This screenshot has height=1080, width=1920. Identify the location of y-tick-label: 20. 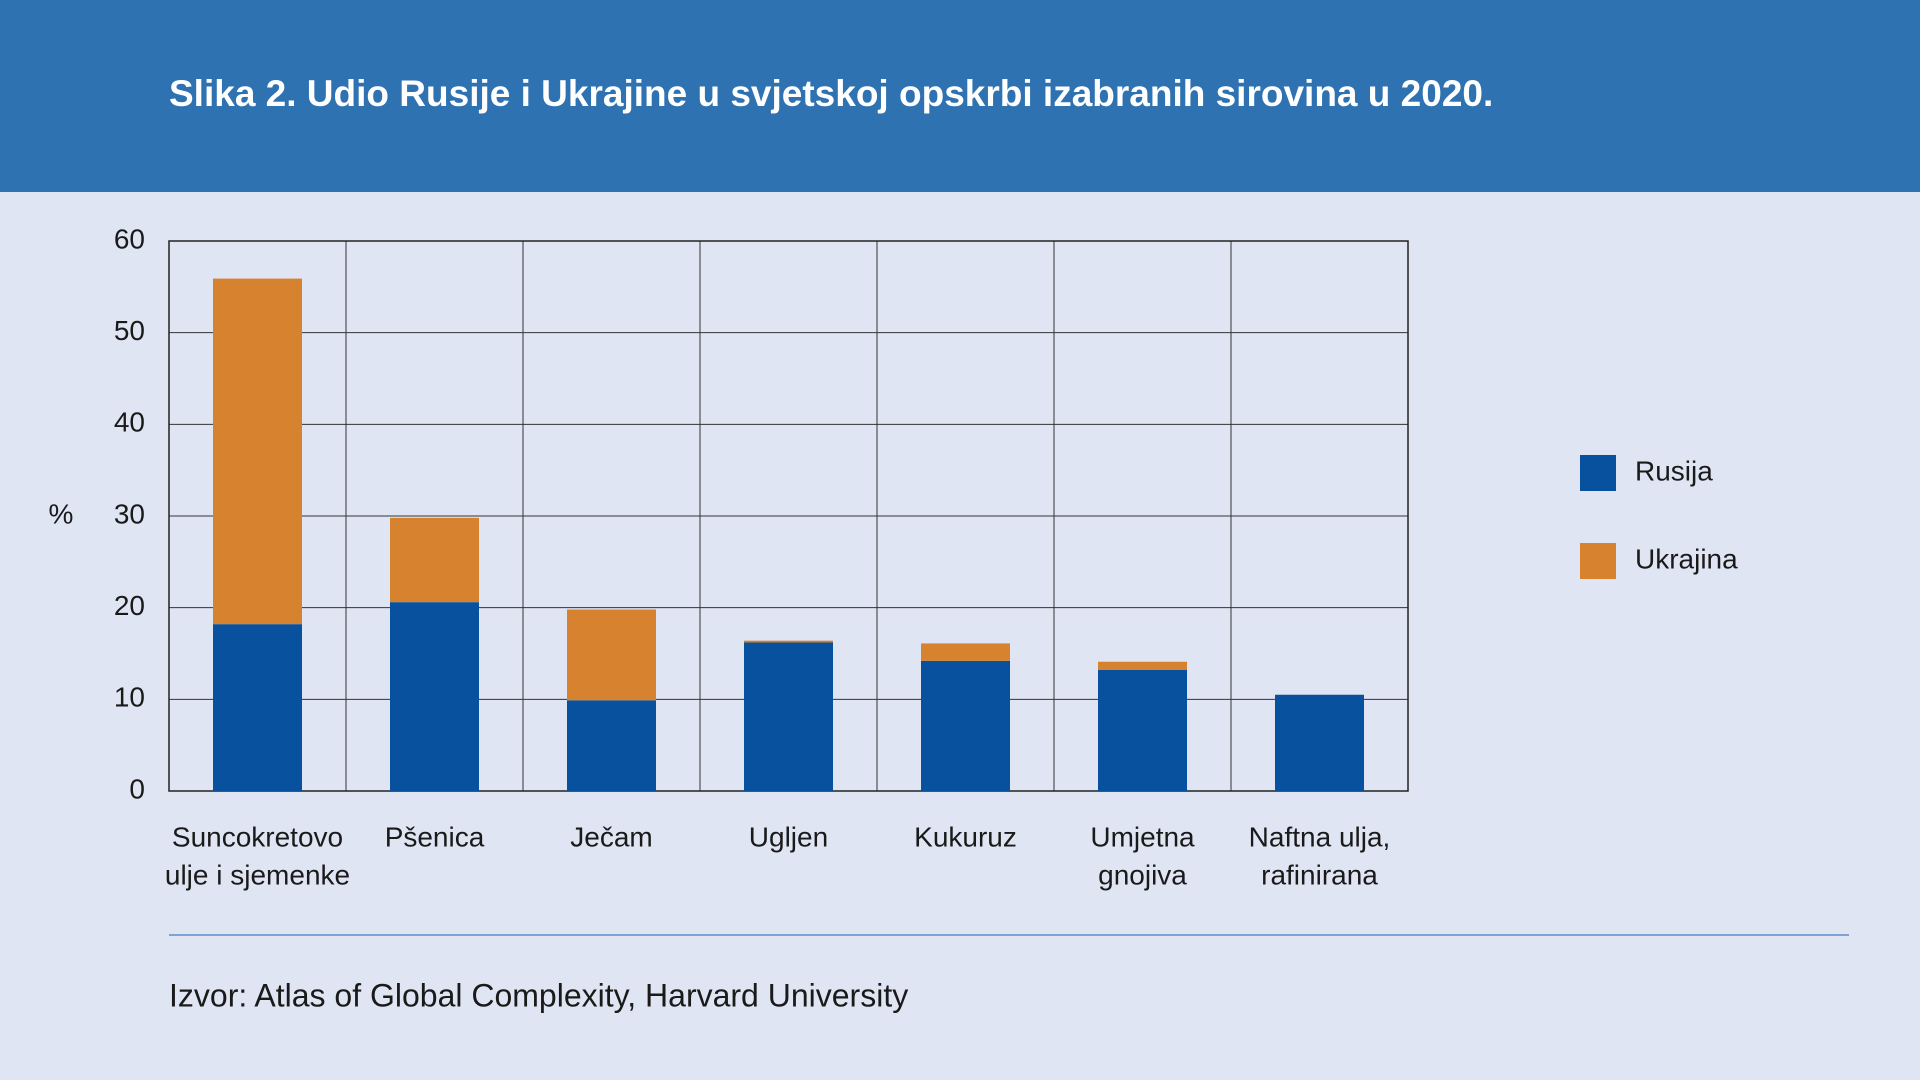
(129, 605).